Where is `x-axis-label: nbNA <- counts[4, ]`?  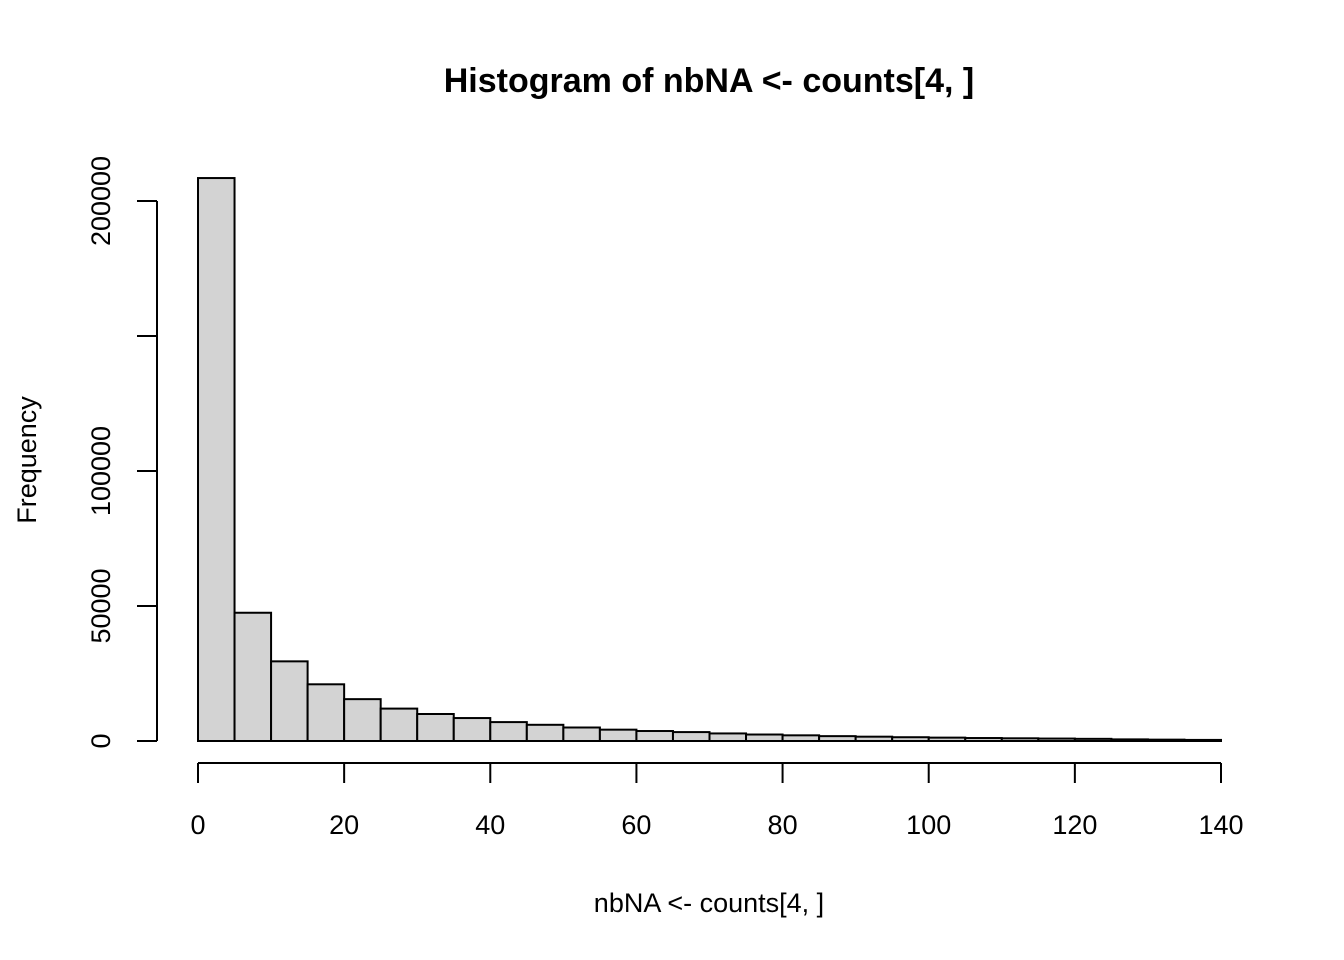 x-axis-label: nbNA <- counts[4, ] is located at coordinates (709, 903).